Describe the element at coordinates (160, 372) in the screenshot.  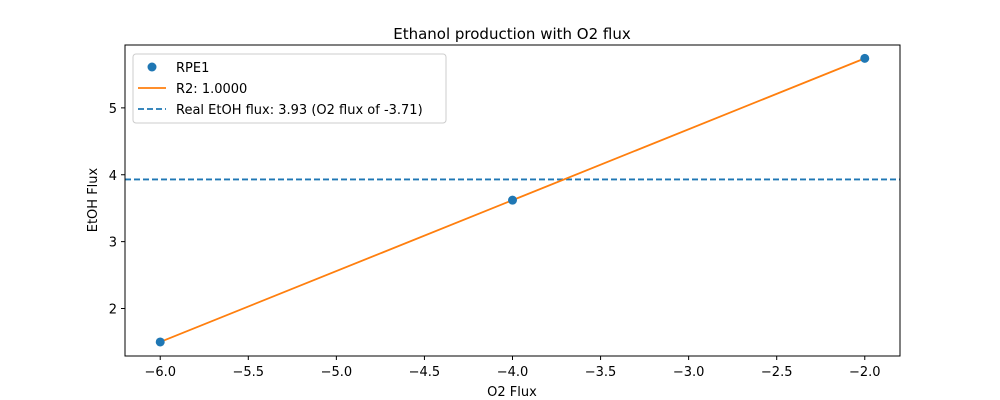
I see `x-tick-label: −6.0` at that location.